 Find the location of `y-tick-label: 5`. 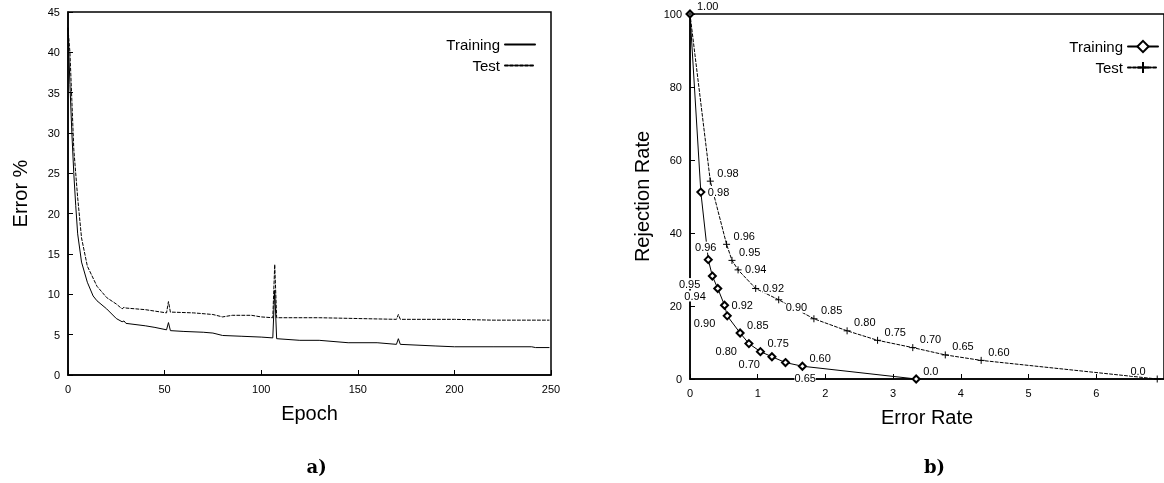

y-tick-label: 5 is located at coordinates (56, 334).